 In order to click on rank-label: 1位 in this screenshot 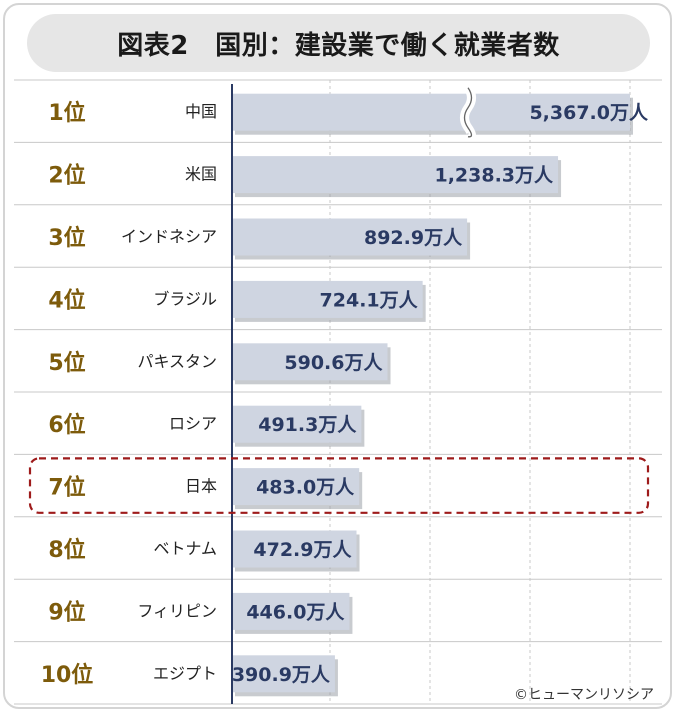, I will do `click(66, 113)`.